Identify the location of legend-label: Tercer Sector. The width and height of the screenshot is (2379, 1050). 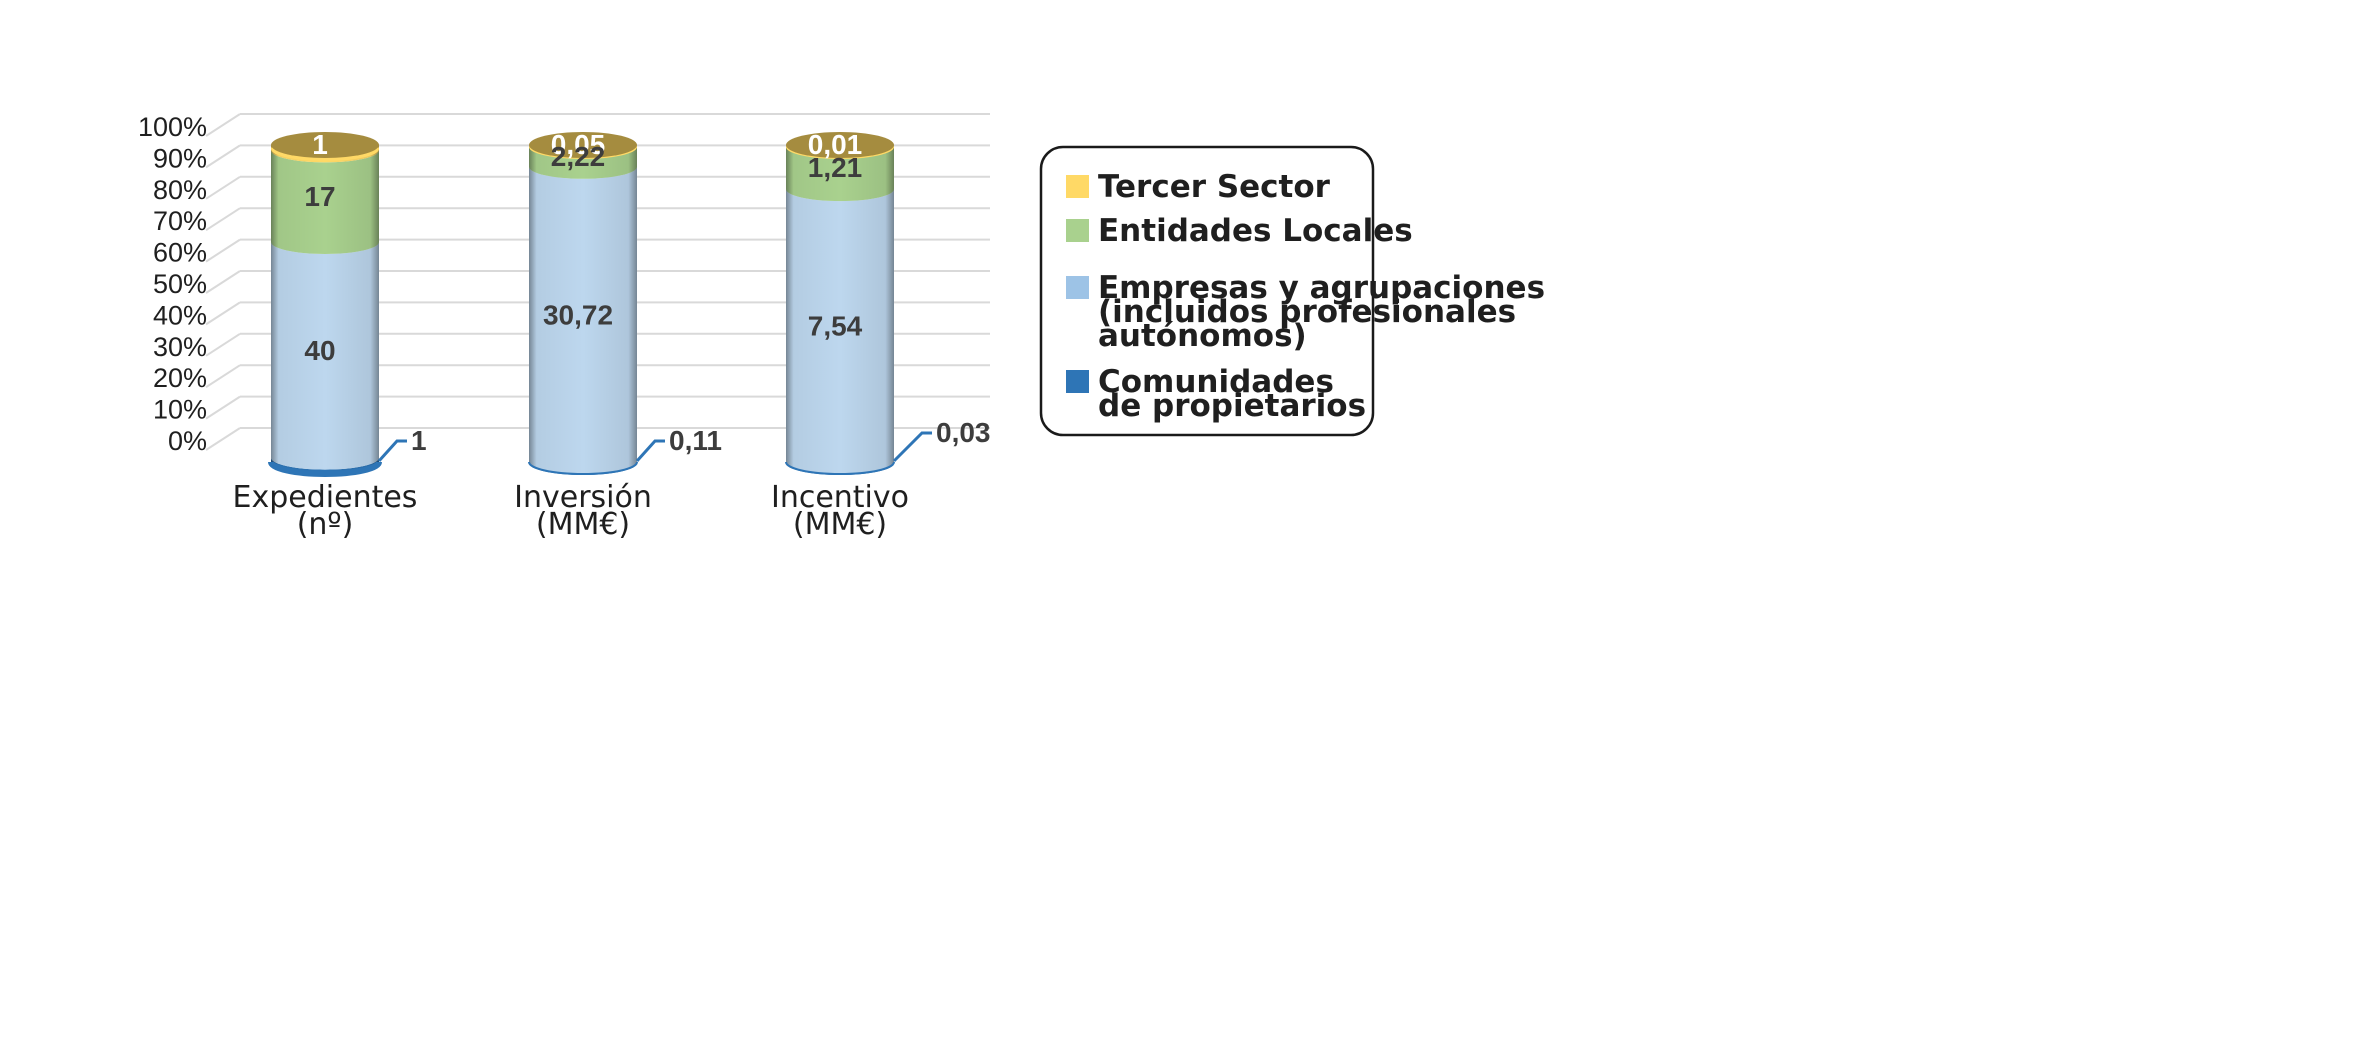
(1214, 187).